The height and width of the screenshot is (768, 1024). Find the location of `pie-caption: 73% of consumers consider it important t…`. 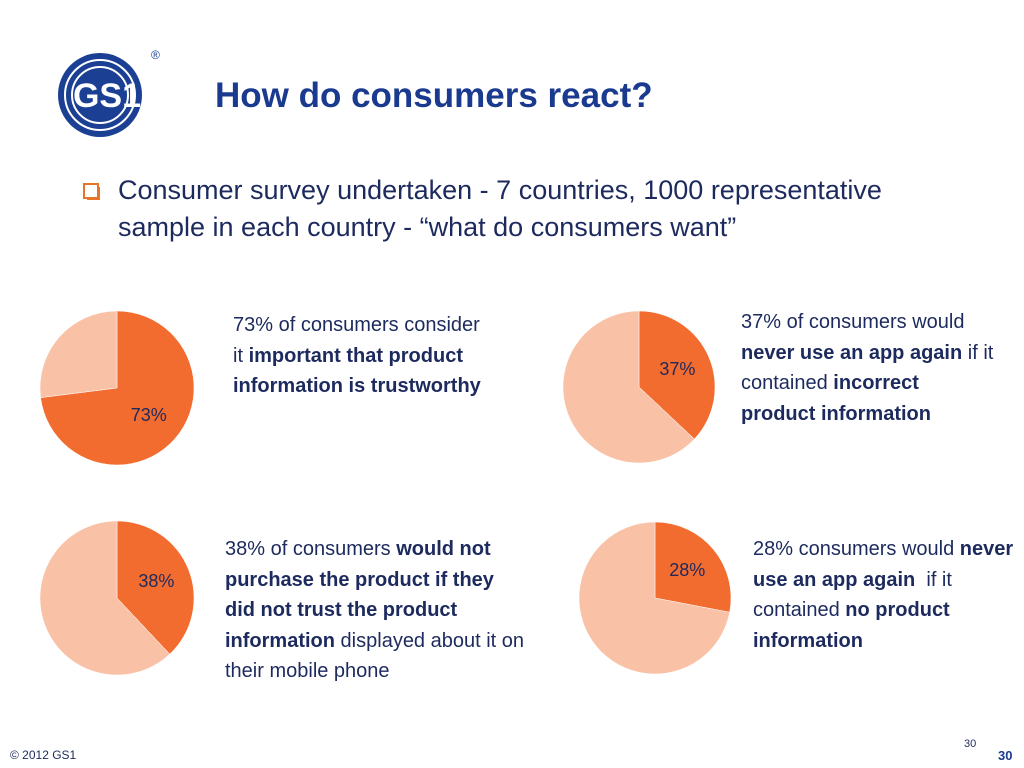

pie-caption: 73% of consumers consider it important t… is located at coordinates (360, 356).